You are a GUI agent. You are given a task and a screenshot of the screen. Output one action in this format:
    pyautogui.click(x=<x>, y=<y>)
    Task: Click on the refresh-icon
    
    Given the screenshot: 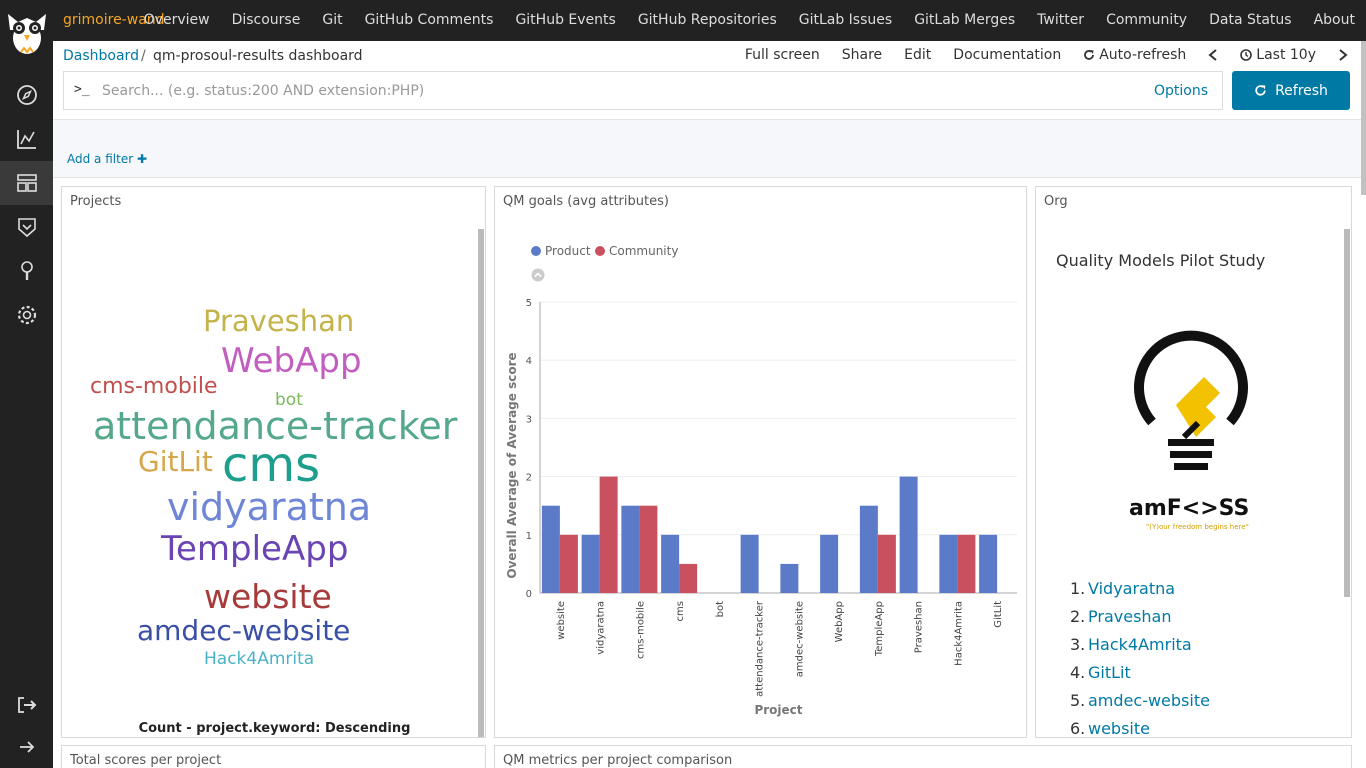 What is the action you would take?
    pyautogui.click(x=1260, y=90)
    